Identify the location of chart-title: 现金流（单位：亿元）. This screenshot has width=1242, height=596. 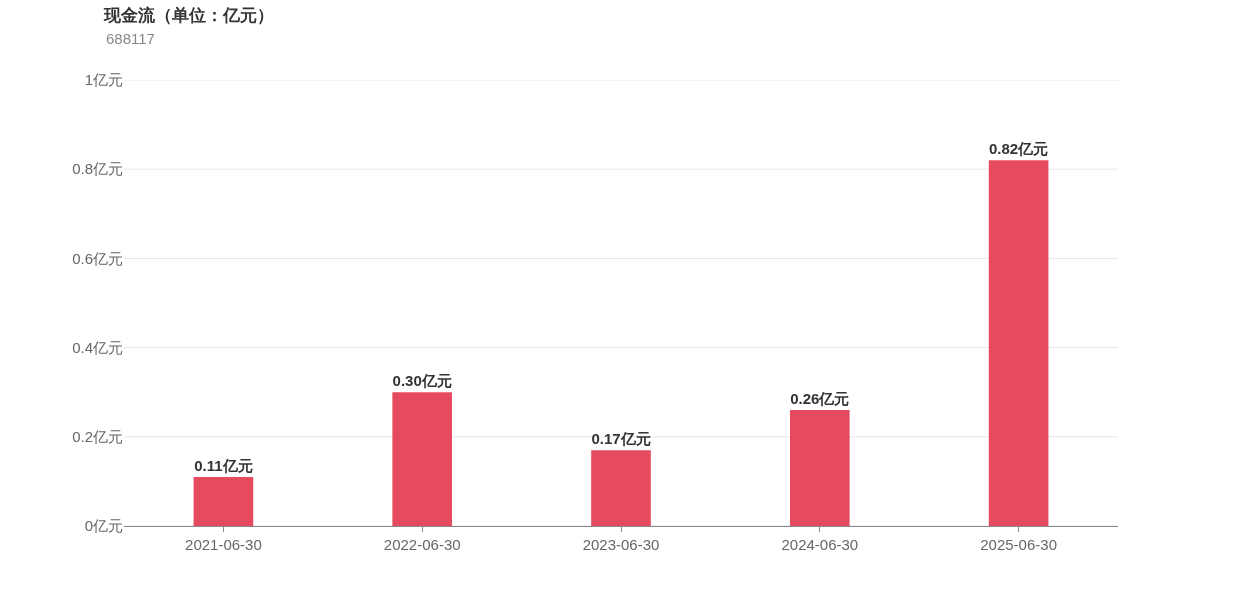
(188, 15).